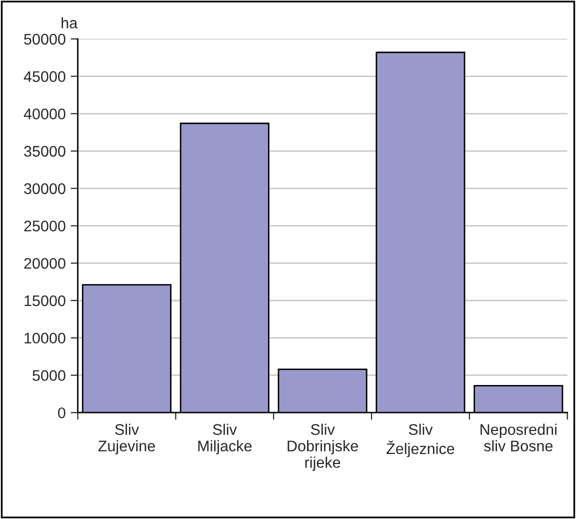 The image size is (576, 519). Describe the element at coordinates (49, 375) in the screenshot. I see `y-tick-label: 5000` at that location.